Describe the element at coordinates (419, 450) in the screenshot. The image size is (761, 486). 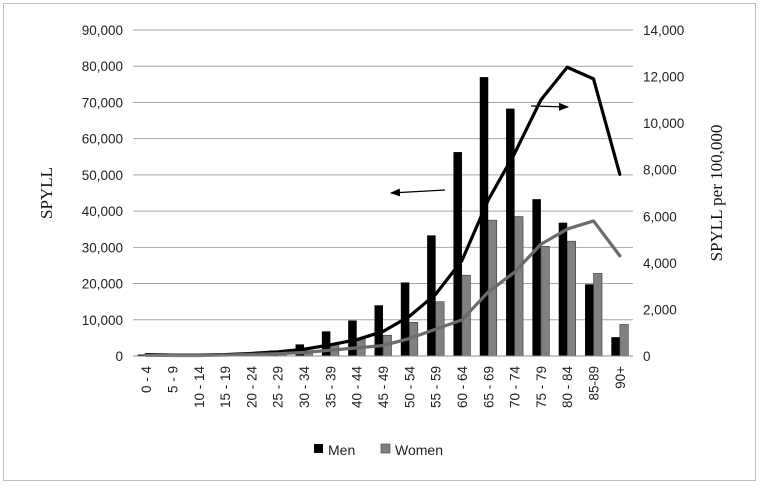
I see `legend-label-women: Women` at that location.